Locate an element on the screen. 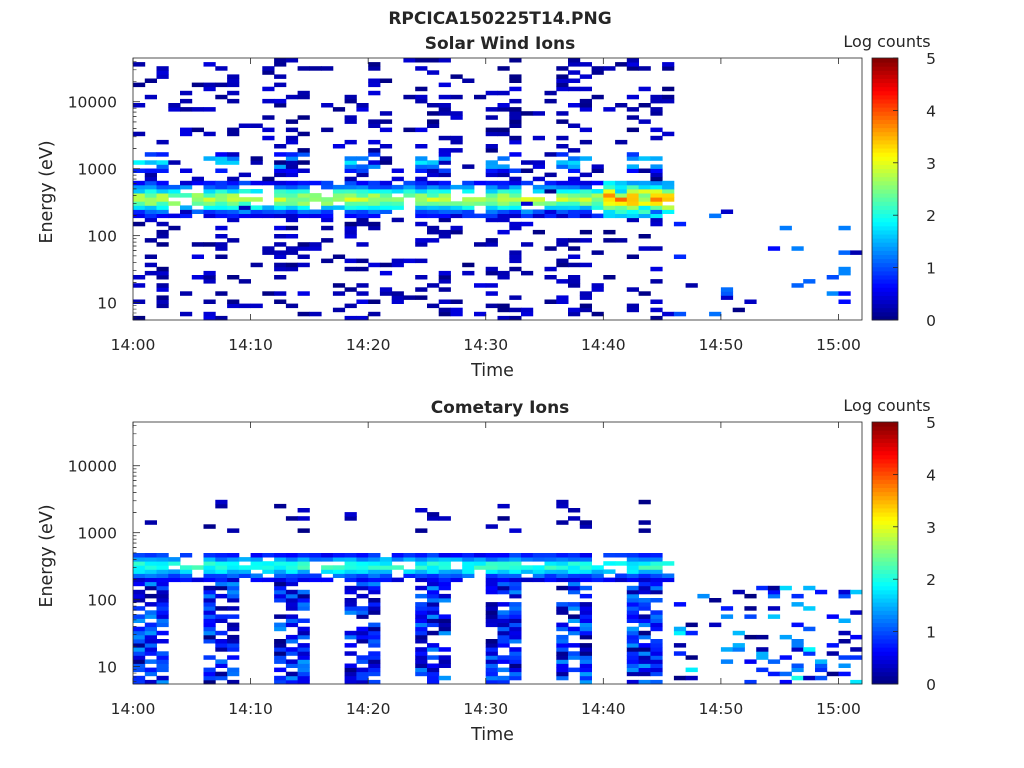 The image size is (1024, 768). colorbar-tick-label: 1 is located at coordinates (931, 269).